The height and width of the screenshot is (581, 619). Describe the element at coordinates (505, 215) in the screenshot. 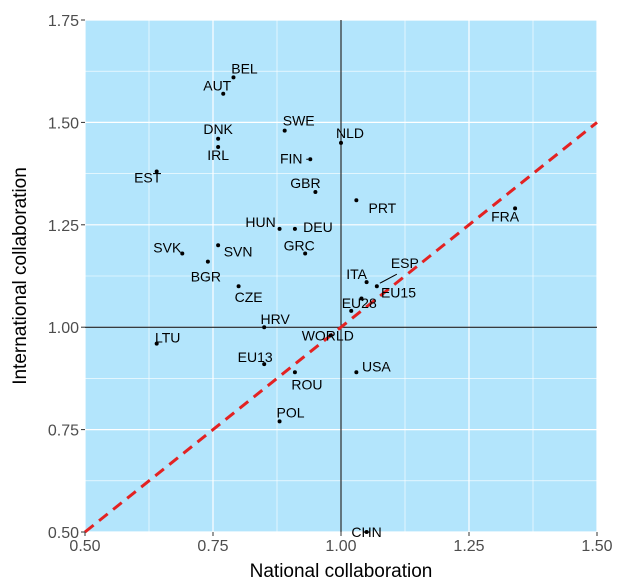

I see `data-point: FRA` at that location.